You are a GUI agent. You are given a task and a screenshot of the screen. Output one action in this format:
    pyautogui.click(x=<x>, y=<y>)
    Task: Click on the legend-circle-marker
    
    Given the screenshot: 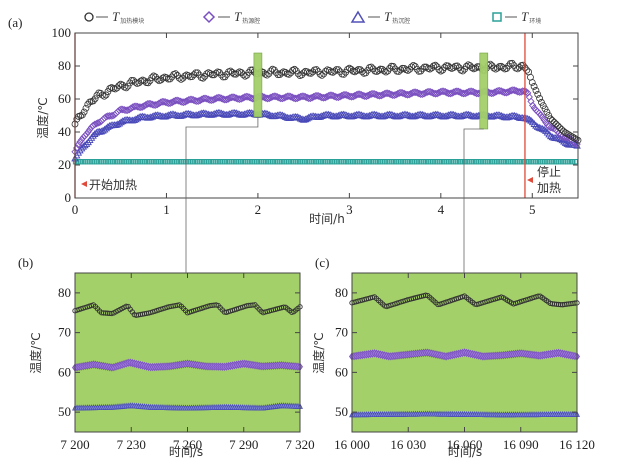 What is the action you would take?
    pyautogui.click(x=89, y=17)
    